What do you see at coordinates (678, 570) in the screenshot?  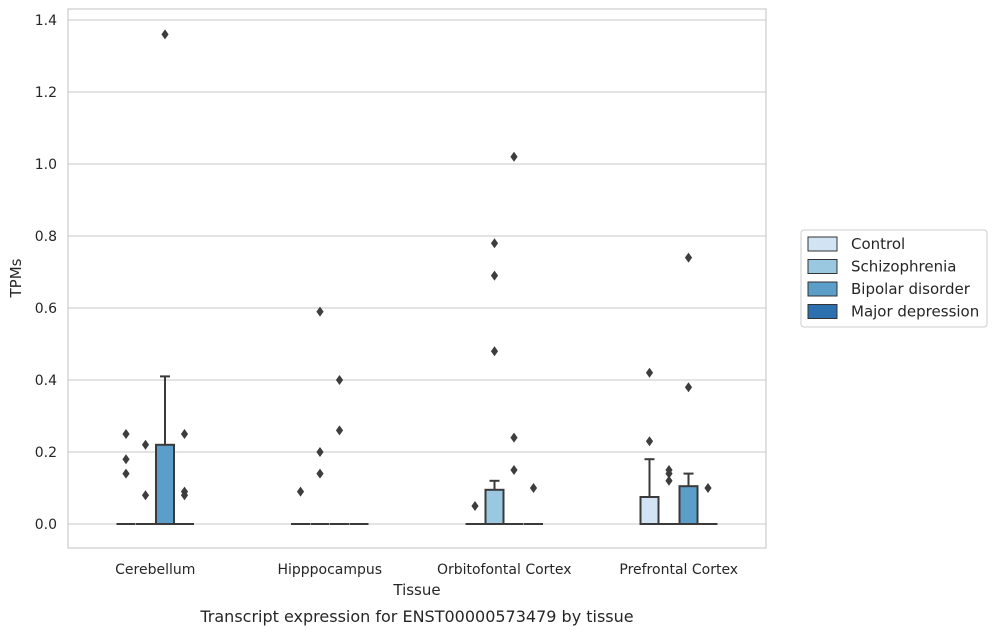 I see `x-tick-label: Prefrontal Cortex` at bounding box center [678, 570].